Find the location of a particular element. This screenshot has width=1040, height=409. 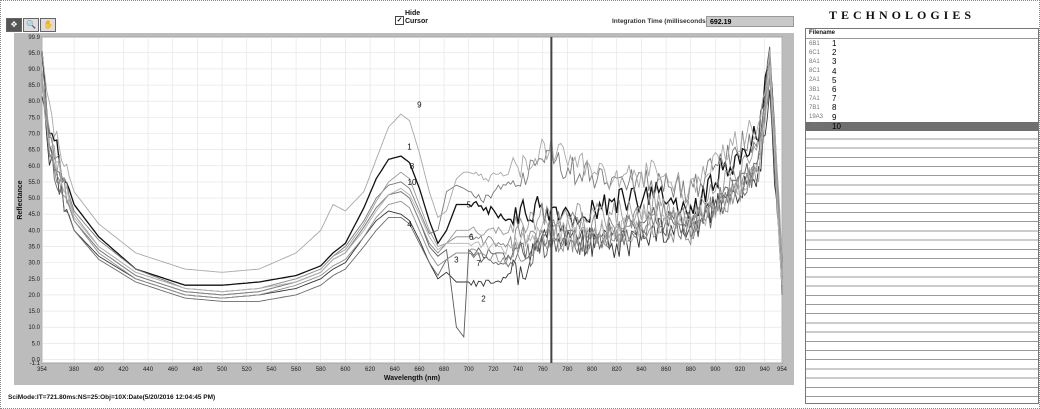

file-list-header: Filename is located at coordinates (922, 34).